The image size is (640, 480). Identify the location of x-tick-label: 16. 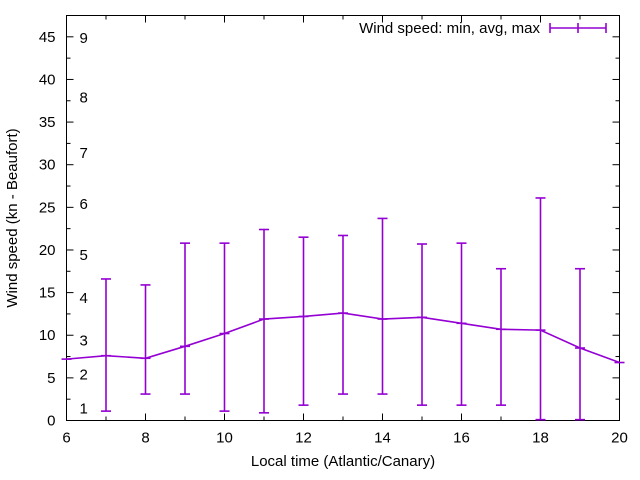
(461, 438).